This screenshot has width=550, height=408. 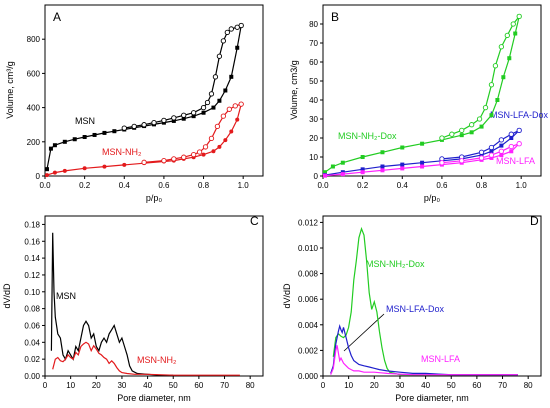 What do you see at coordinates (250, 385) in the screenshot?
I see `x-tick-label: 80` at bounding box center [250, 385].